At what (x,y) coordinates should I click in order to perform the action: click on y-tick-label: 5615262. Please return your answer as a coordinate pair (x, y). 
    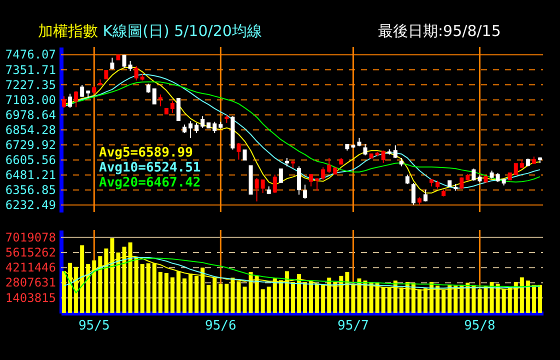
    Looking at the image, I should click on (30, 252).